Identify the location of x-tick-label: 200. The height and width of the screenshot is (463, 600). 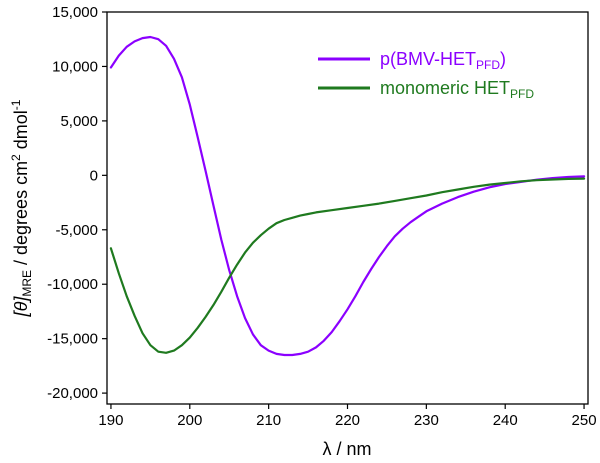
(189, 420).